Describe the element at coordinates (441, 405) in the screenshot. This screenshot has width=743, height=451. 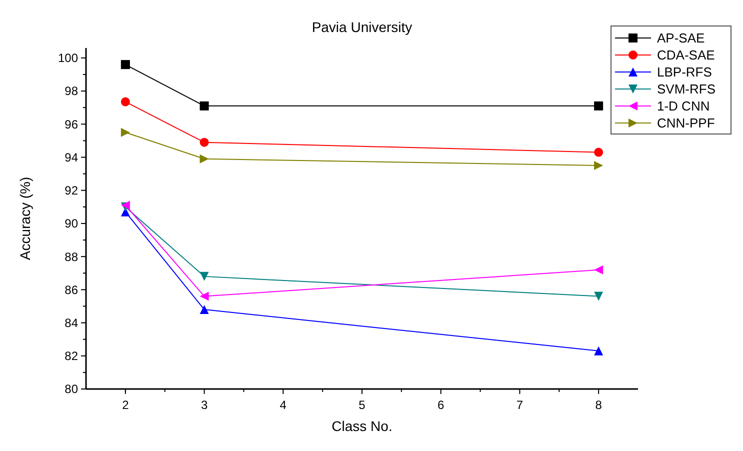
I see `x-tick-label: 6` at that location.